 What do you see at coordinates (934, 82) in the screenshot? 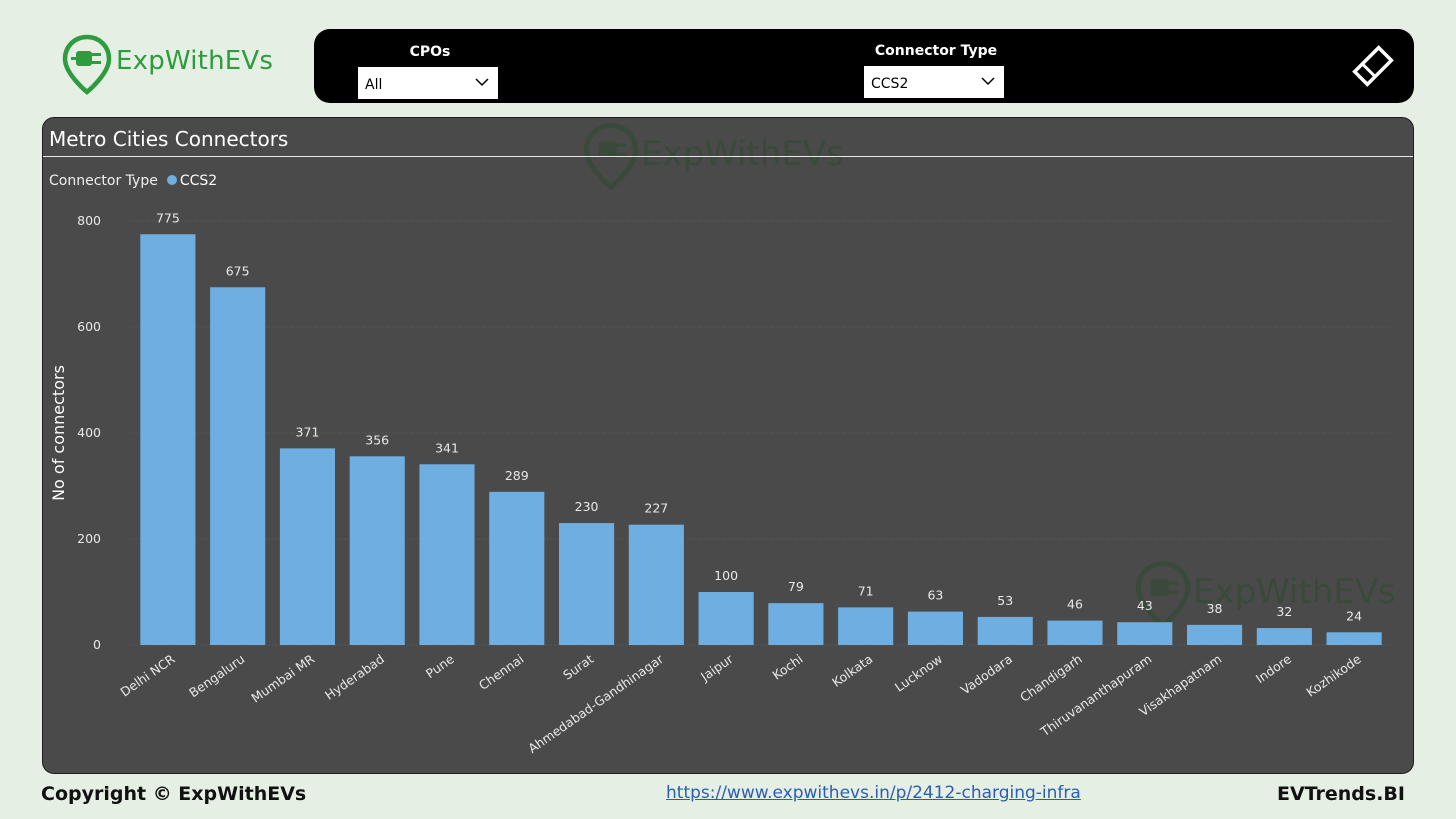
I see `connector-dropdown: CCS2` at bounding box center [934, 82].